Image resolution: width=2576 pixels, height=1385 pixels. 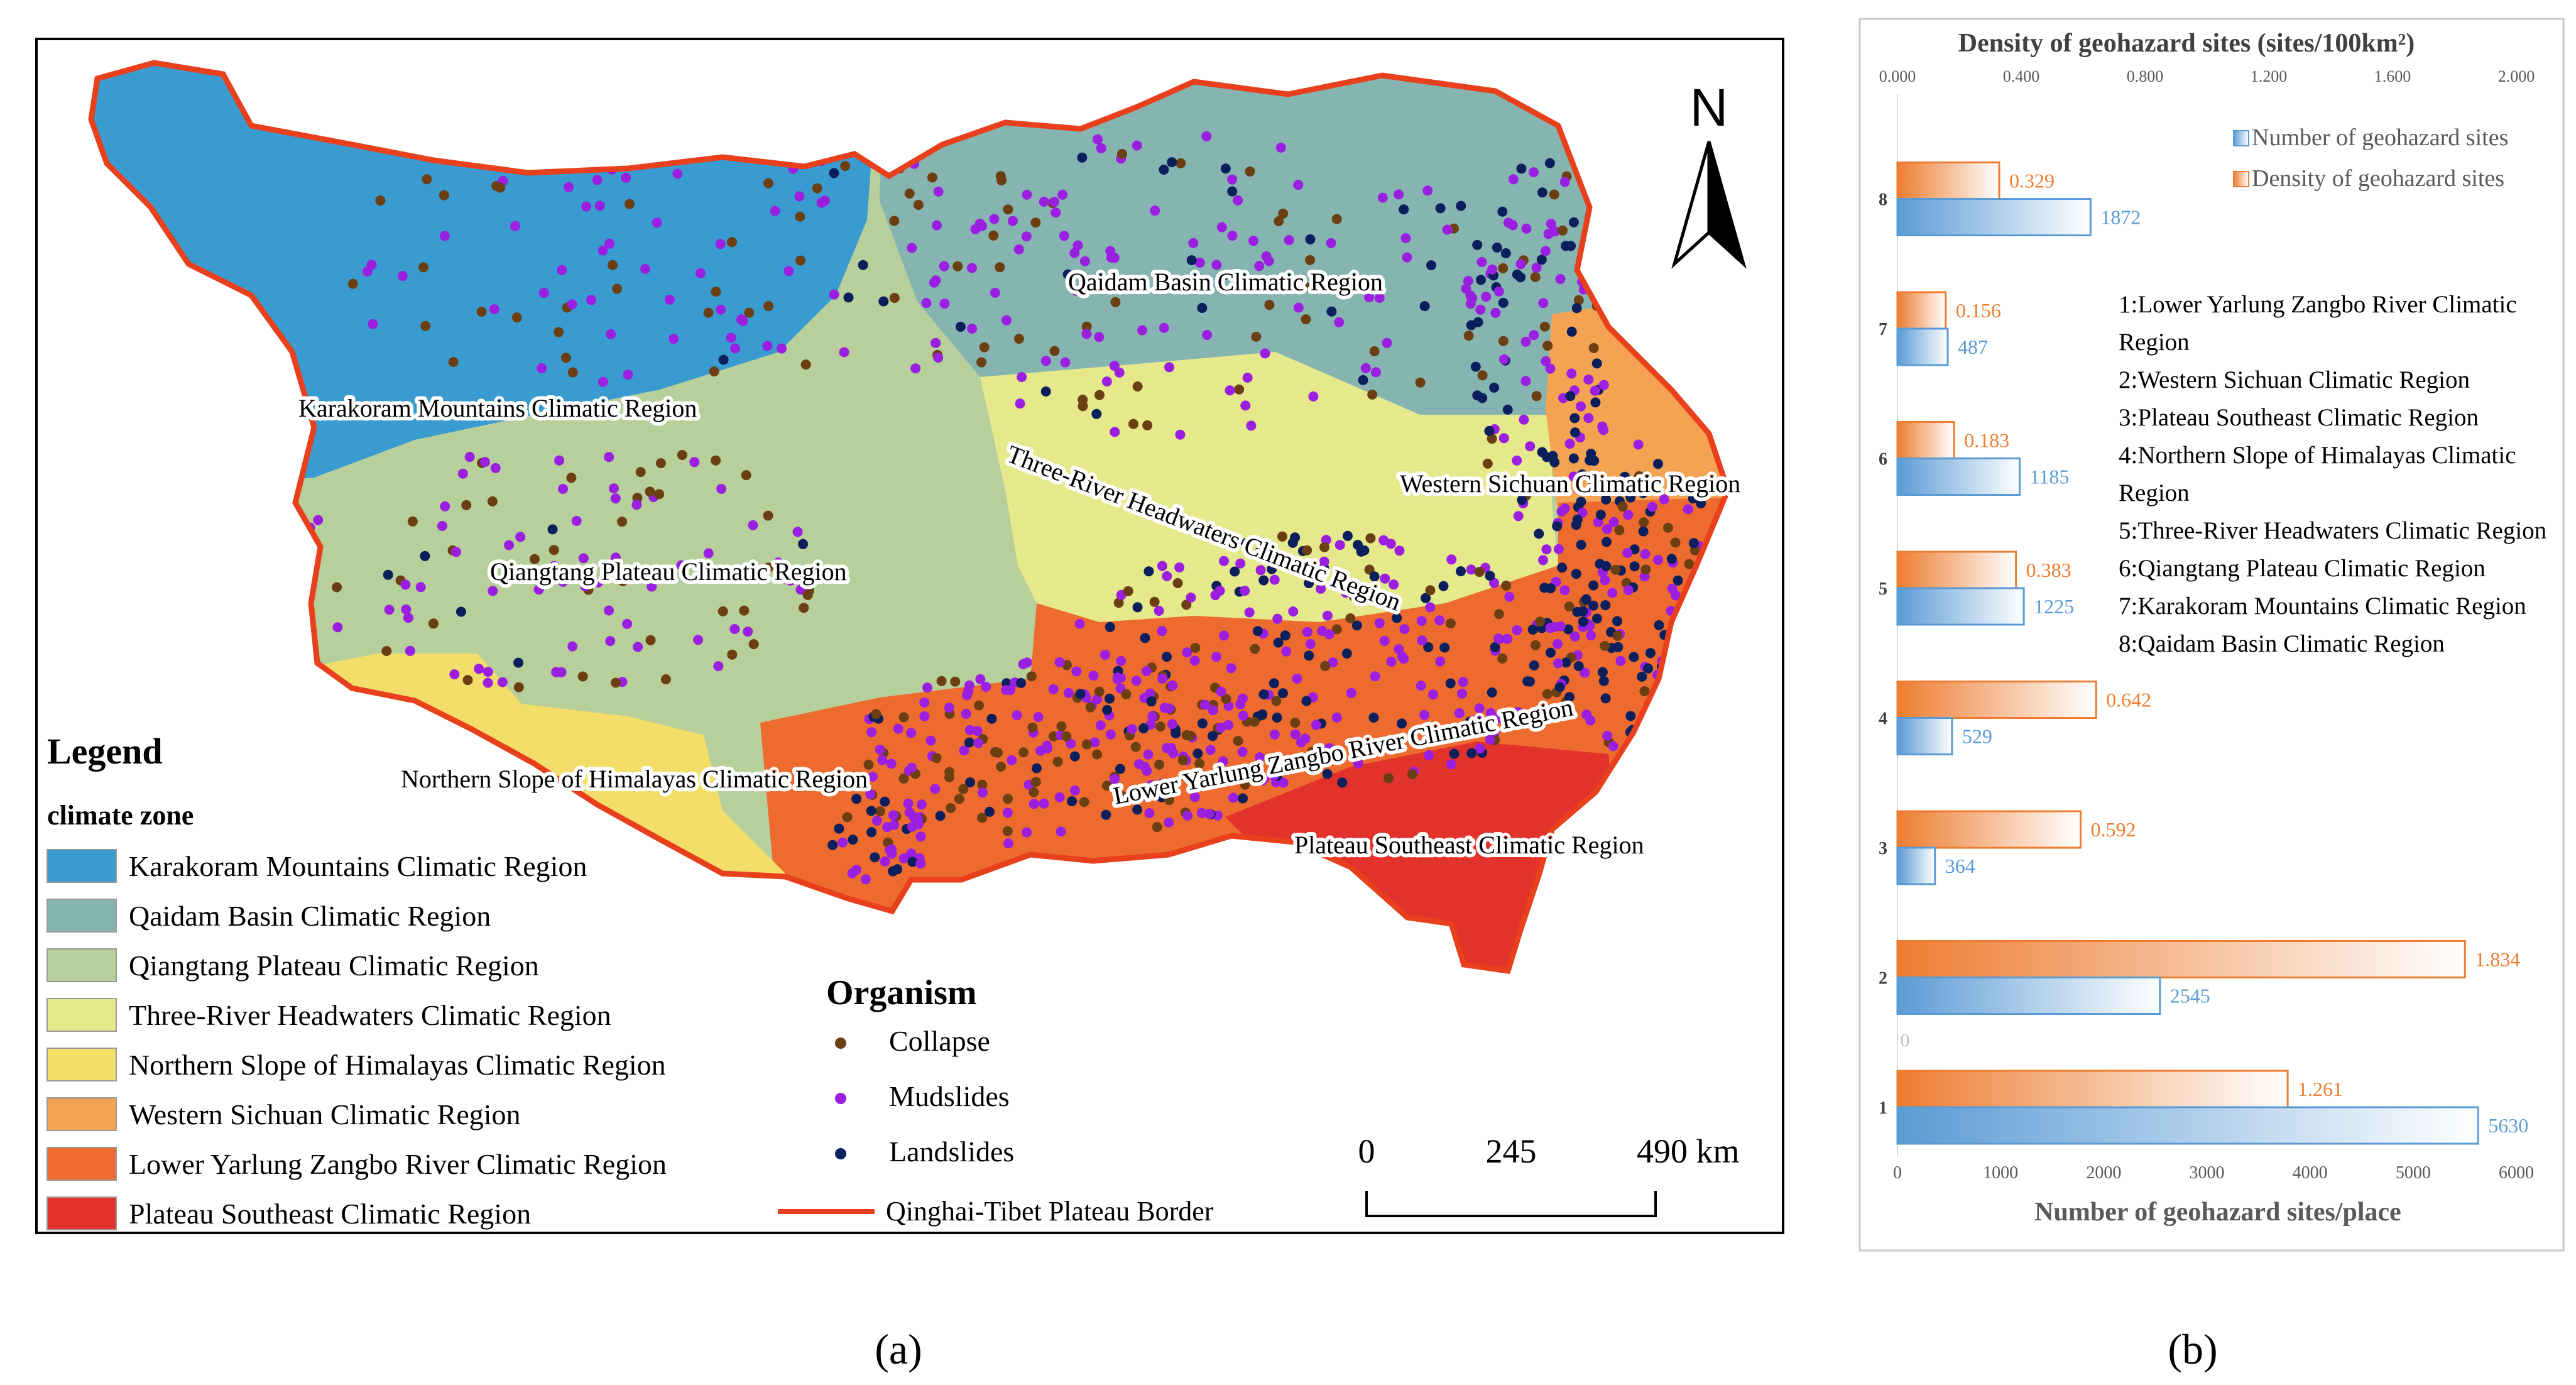 I want to click on category-note: 7:Karakoram Mountains Climatic Region, so click(x=2322, y=606).